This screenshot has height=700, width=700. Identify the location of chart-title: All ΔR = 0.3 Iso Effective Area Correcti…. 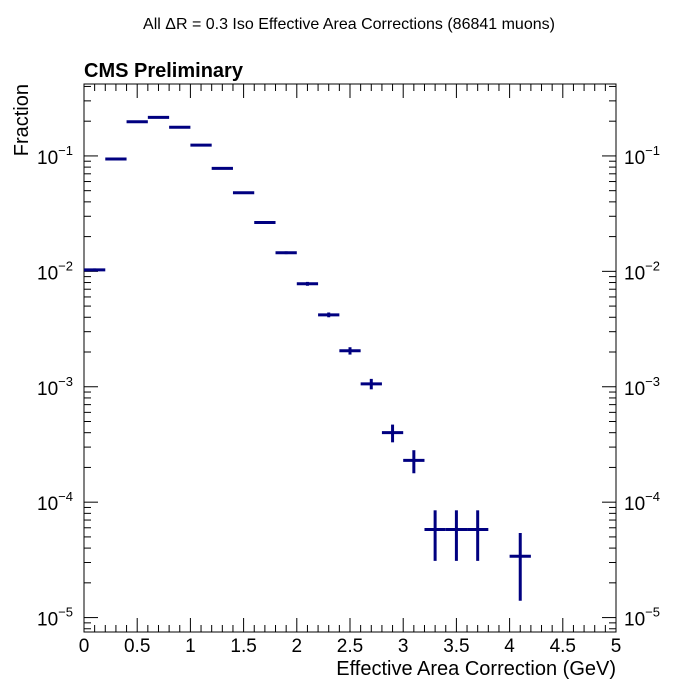
(349, 24).